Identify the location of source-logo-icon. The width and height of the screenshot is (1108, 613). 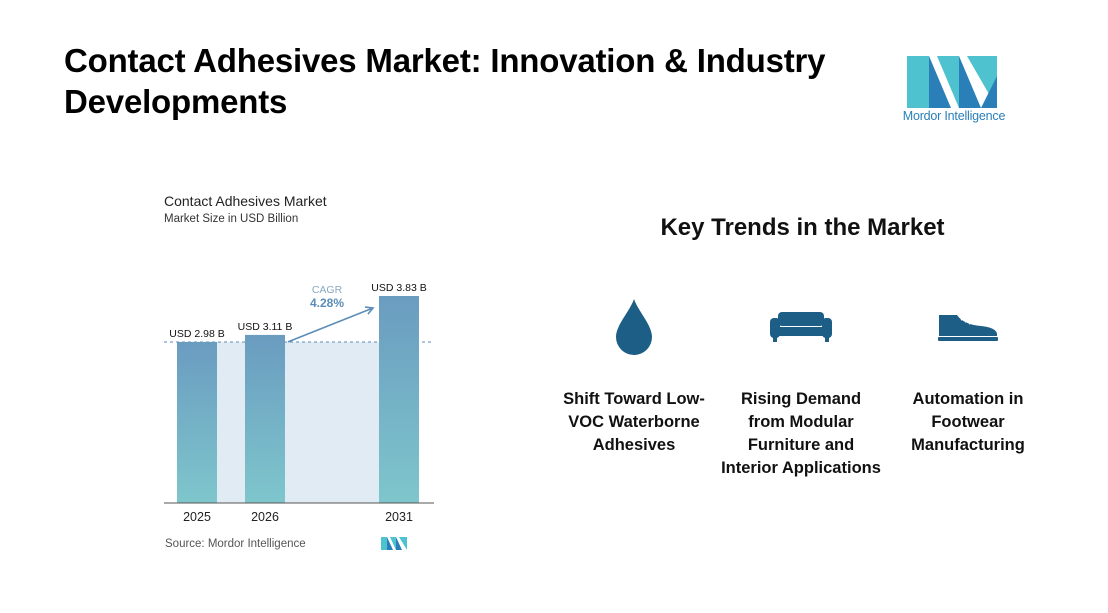
(394, 543).